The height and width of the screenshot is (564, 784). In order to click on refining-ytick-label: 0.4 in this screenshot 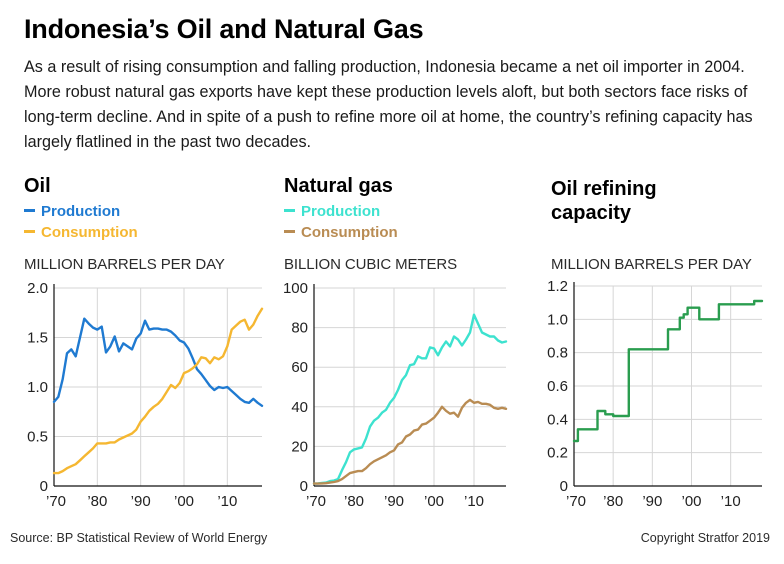, I will do `click(557, 419)`.